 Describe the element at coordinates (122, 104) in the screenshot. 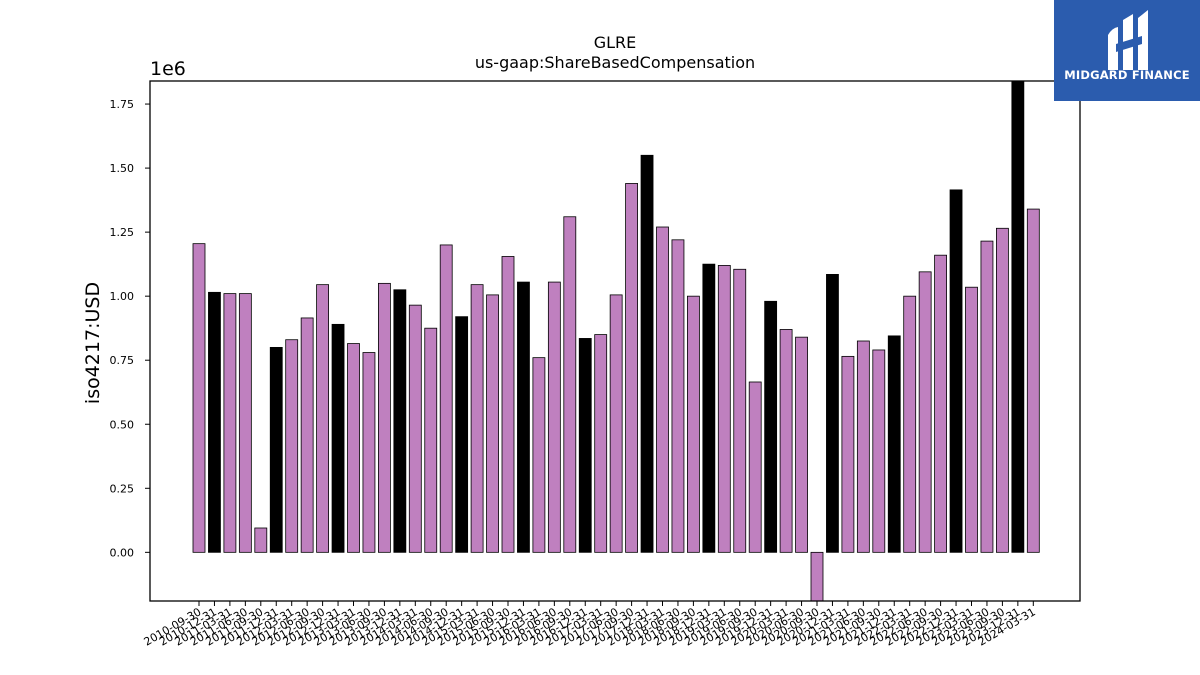

I see `y-tick-label: 1.75` at that location.